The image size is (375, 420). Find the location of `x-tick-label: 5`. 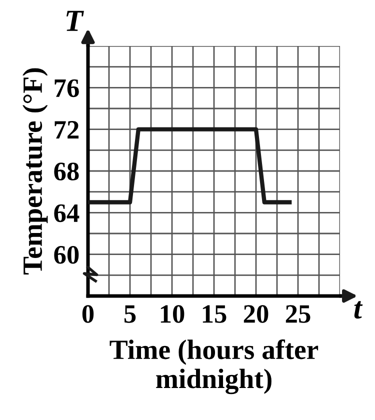

x-tick-label: 5 is located at coordinates (130, 314).